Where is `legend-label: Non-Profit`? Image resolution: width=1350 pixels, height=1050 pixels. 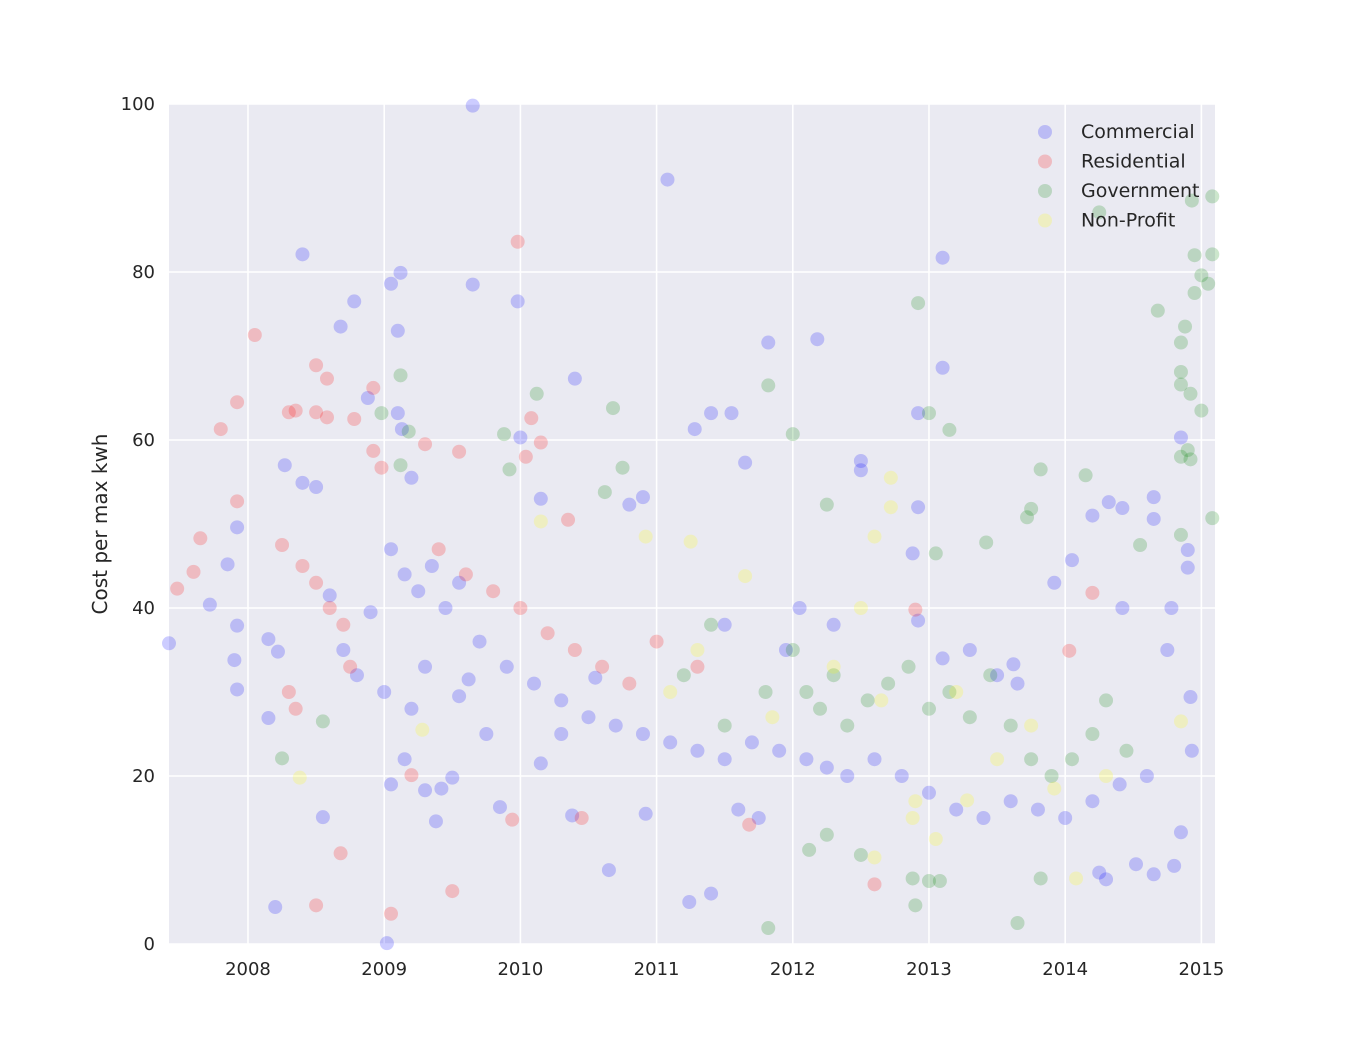 legend-label: Non-Profit is located at coordinates (1128, 221).